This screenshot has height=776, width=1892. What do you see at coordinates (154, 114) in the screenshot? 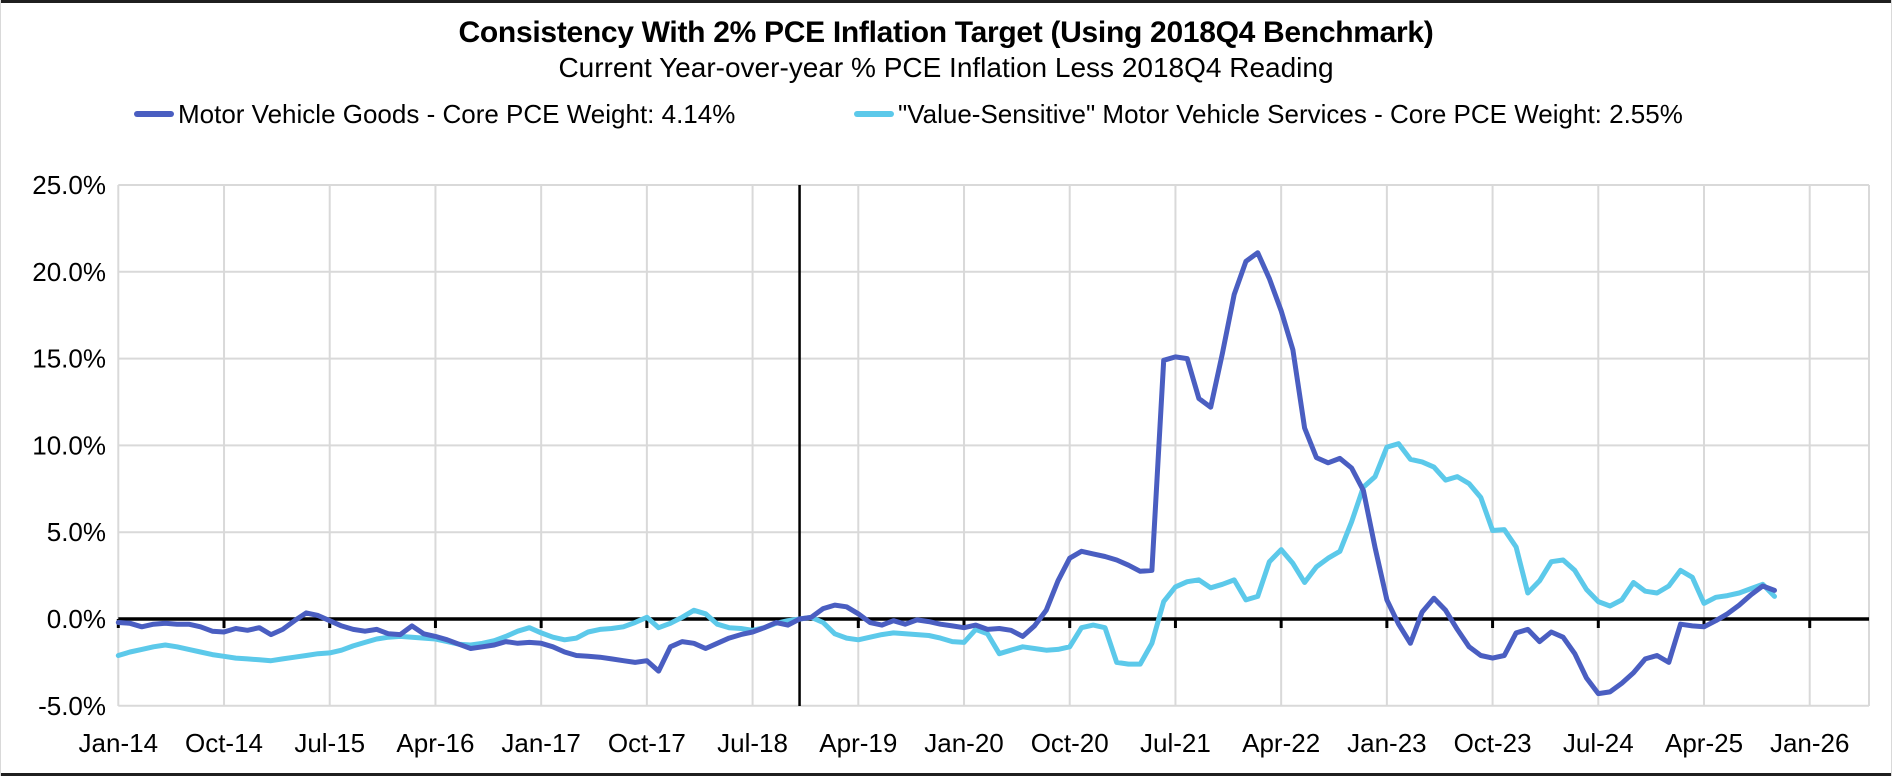
I see `legend-swatch-motor-vehicle-goods` at bounding box center [154, 114].